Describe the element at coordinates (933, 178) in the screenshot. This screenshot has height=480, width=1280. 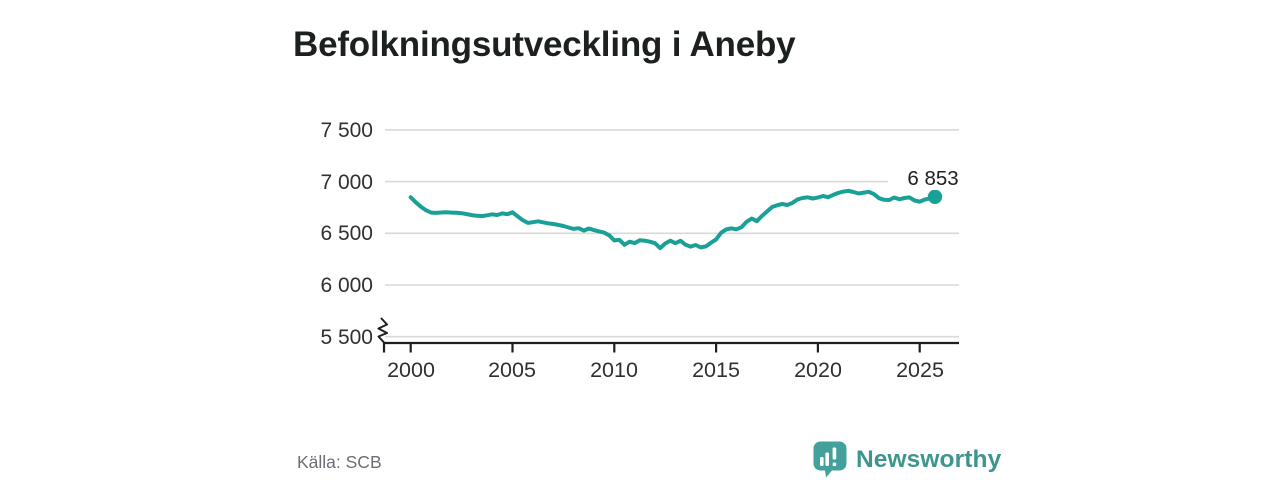
I see `end-value-label: 6 853` at that location.